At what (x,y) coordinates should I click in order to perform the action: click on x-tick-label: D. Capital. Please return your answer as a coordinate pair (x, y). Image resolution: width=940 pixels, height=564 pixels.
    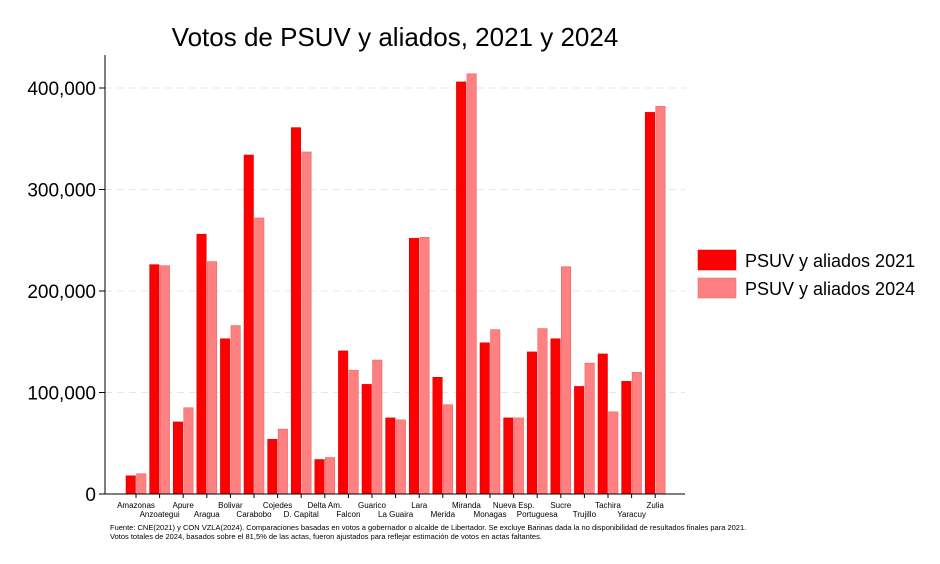
    Looking at the image, I should click on (301, 514).